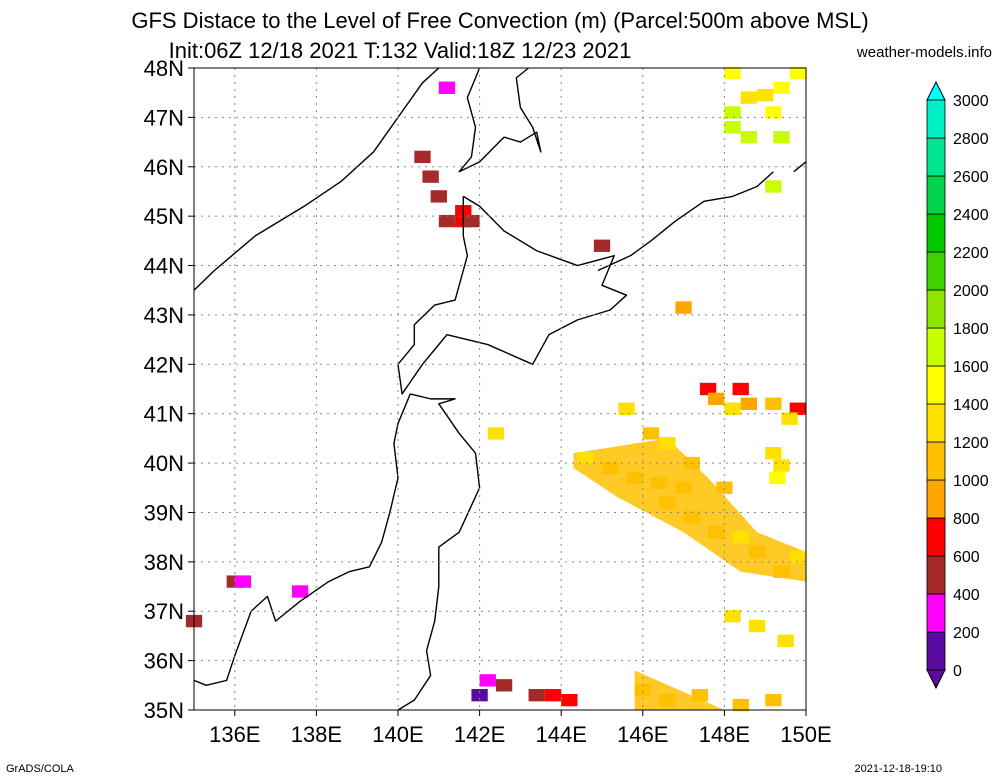 The width and height of the screenshot is (1000, 779). Describe the element at coordinates (316, 734) in the screenshot. I see `lon-tick-label: 138E` at that location.